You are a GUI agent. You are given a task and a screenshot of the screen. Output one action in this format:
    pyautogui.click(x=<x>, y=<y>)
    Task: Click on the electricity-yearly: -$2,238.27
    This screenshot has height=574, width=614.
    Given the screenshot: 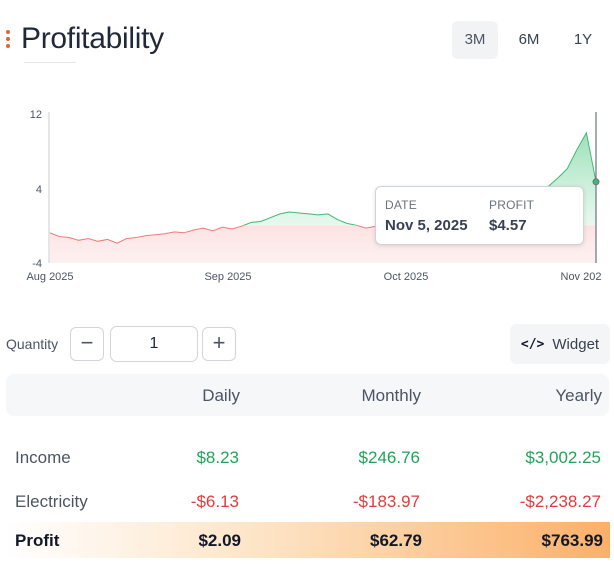 What is the action you would take?
    pyautogui.click(x=560, y=501)
    